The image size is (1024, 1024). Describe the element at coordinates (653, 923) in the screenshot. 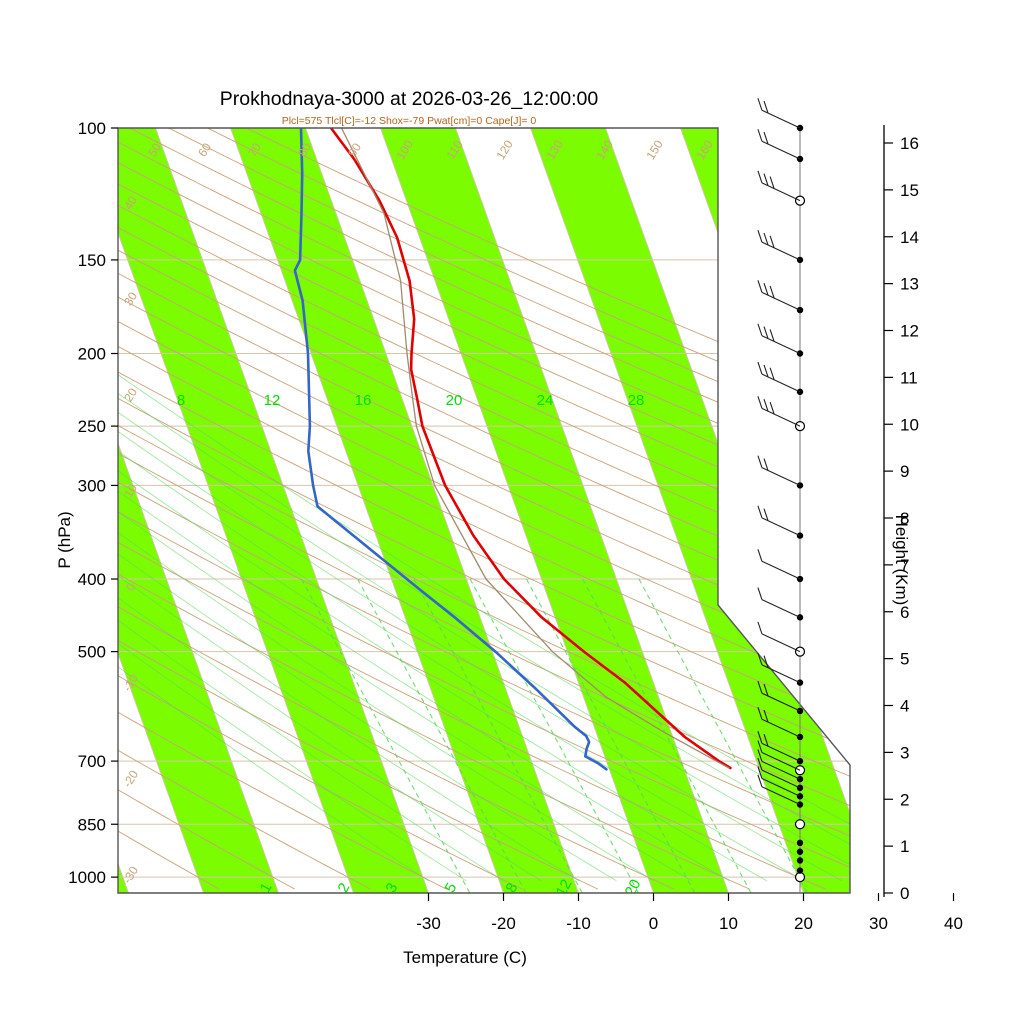

I see `temperature-tick: 0` at that location.